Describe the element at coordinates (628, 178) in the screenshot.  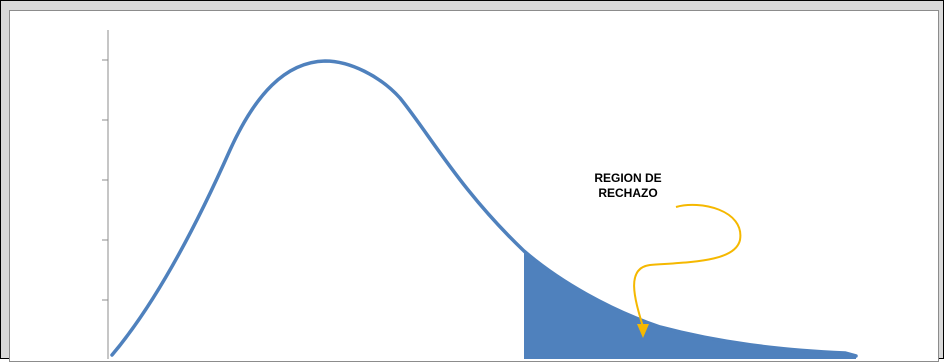
I see `annotation-line-1: REGION DE` at that location.